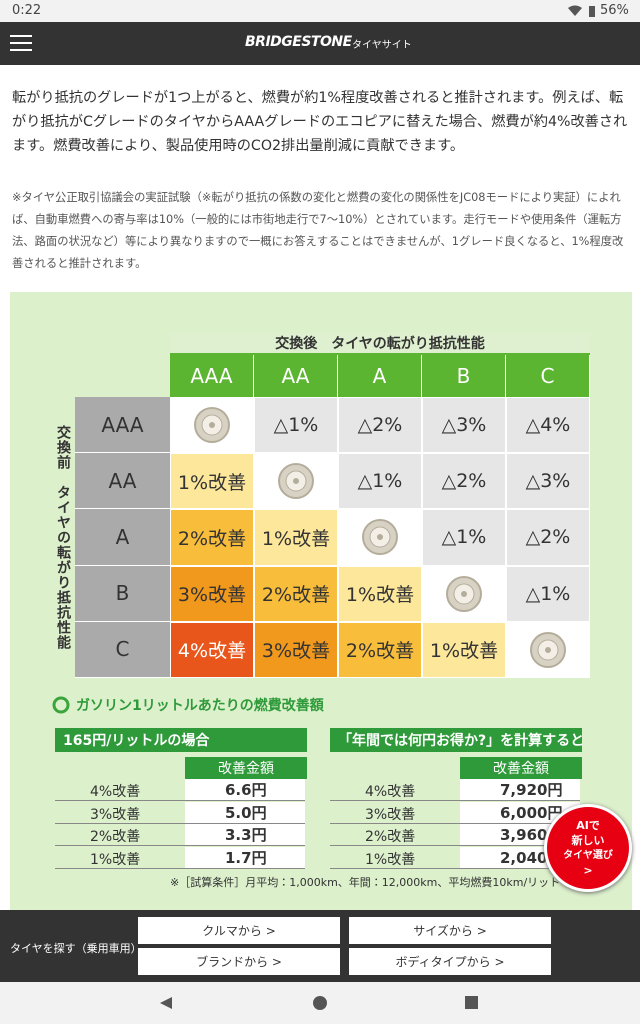 This screenshot has height=1028, width=640. What do you see at coordinates (450, 961) in the screenshot?
I see `search-button: ボディタイプから >` at bounding box center [450, 961].